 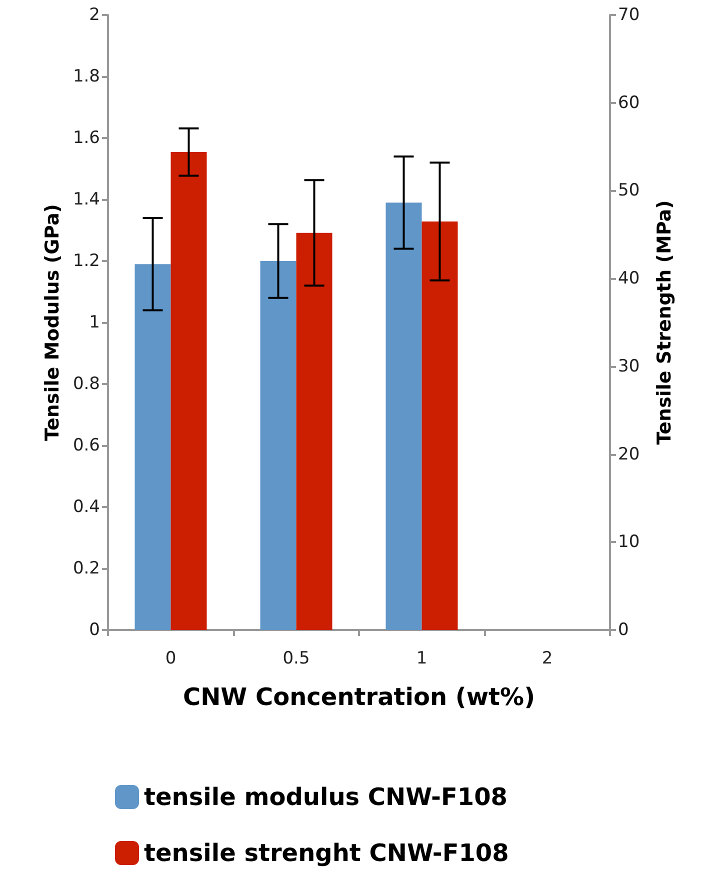 What do you see at coordinates (94, 322) in the screenshot?
I see `y-tick-label: 1` at bounding box center [94, 322].